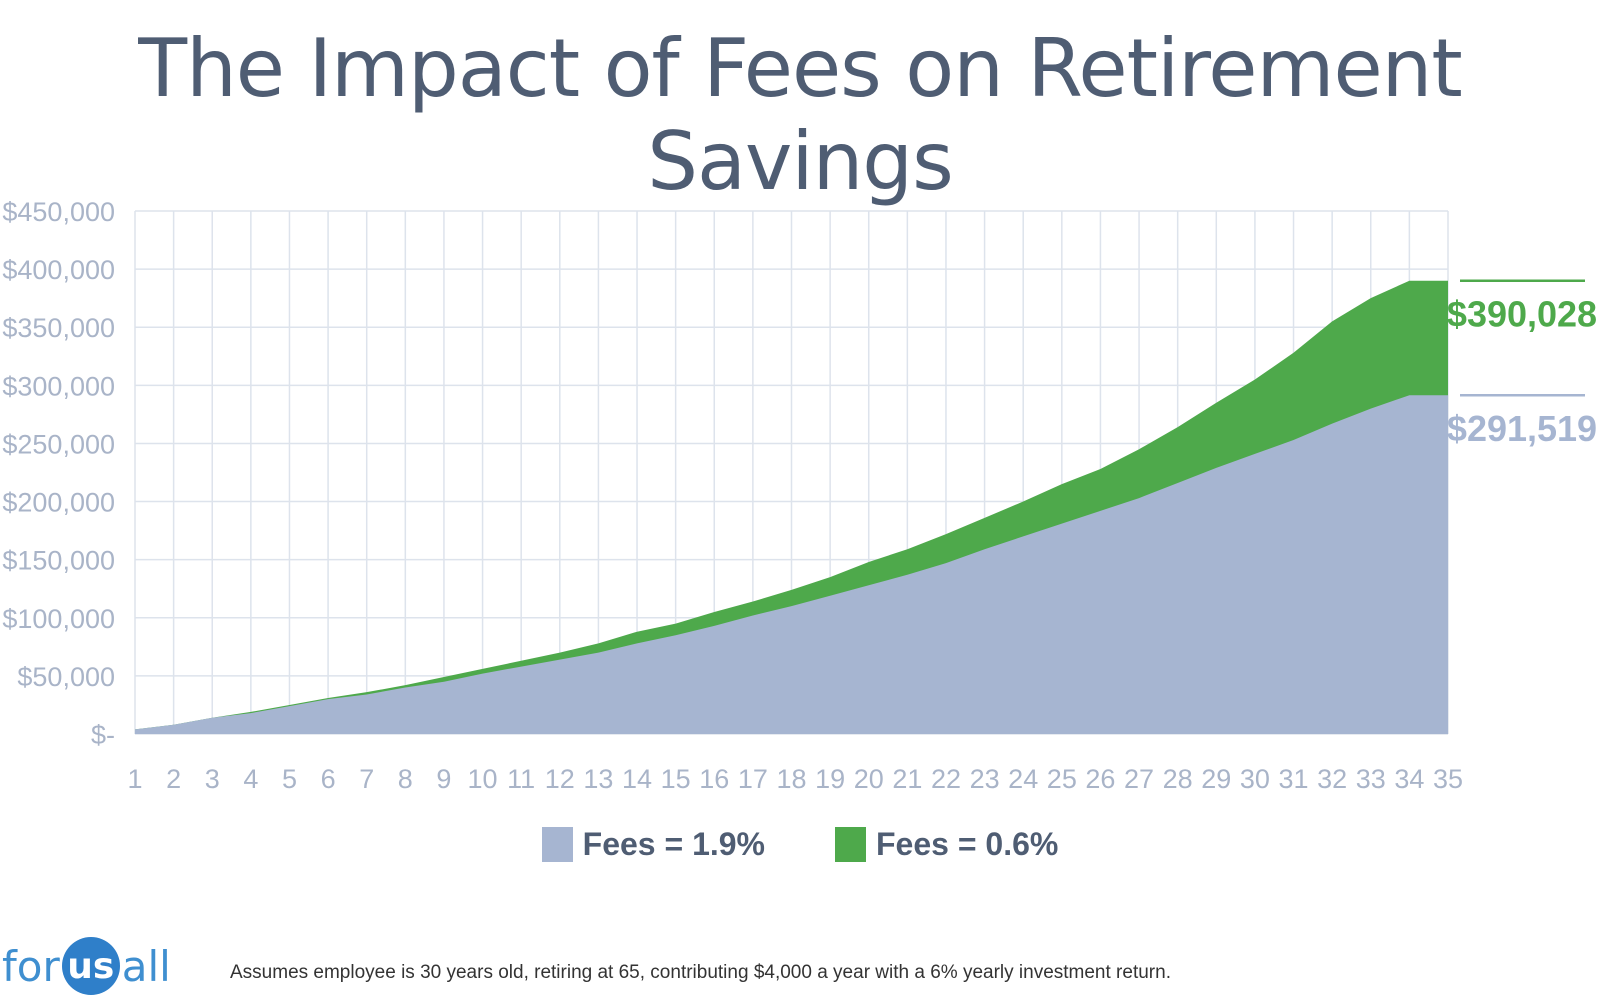  I want to click on x-tick-label: 8, so click(405, 779).